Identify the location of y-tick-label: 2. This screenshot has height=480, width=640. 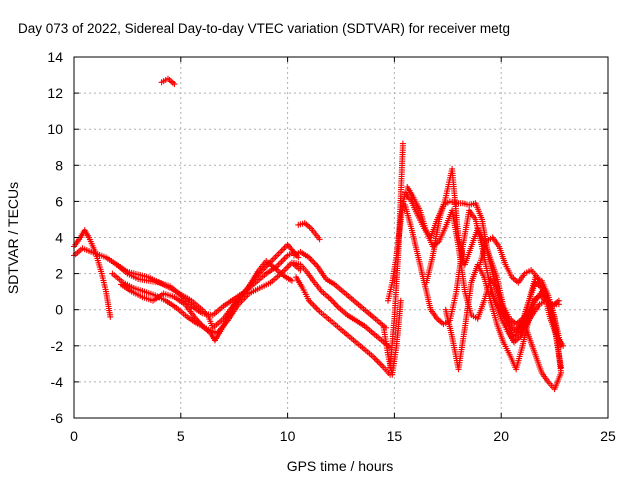
(59, 274).